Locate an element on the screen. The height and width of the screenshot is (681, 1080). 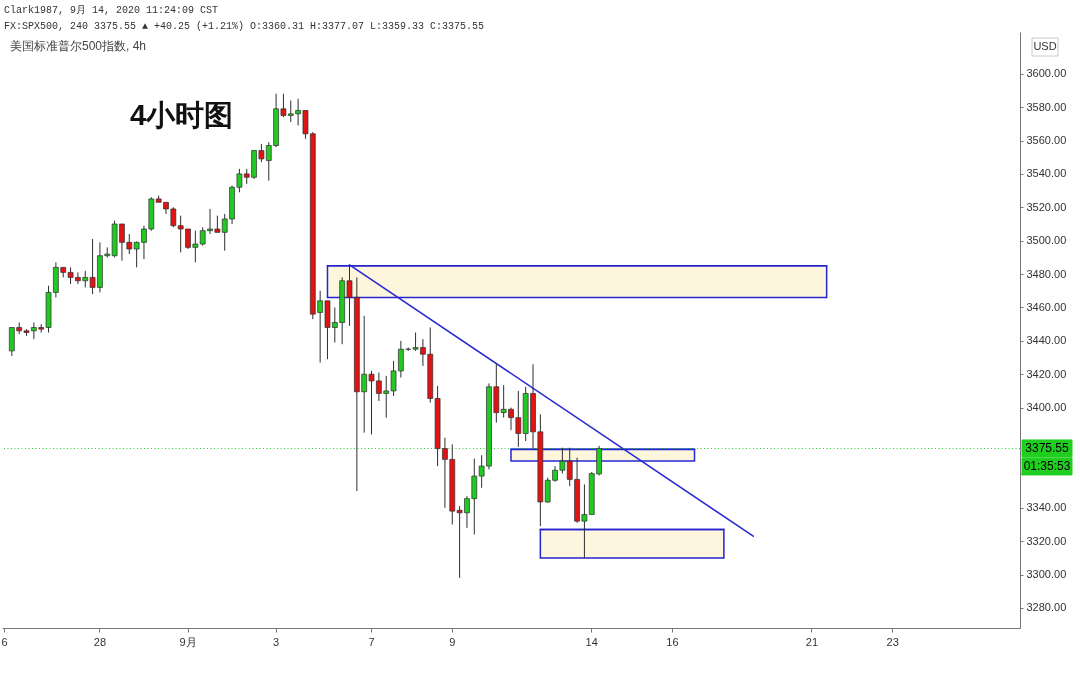
y-tick-label: 3560.00 is located at coordinates (1046, 140).